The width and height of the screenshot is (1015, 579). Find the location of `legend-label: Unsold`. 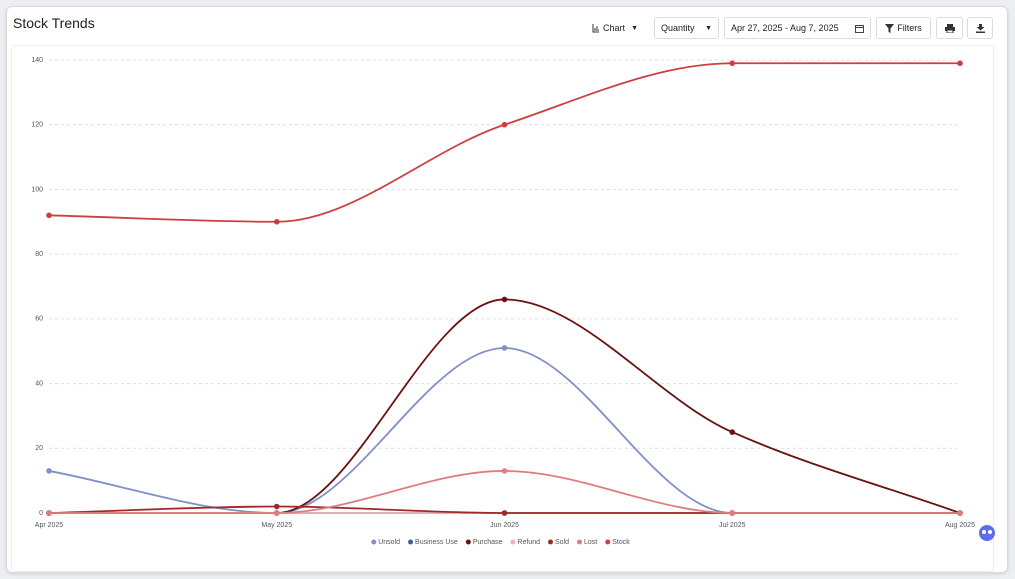

legend-label: Unsold is located at coordinates (389, 542).